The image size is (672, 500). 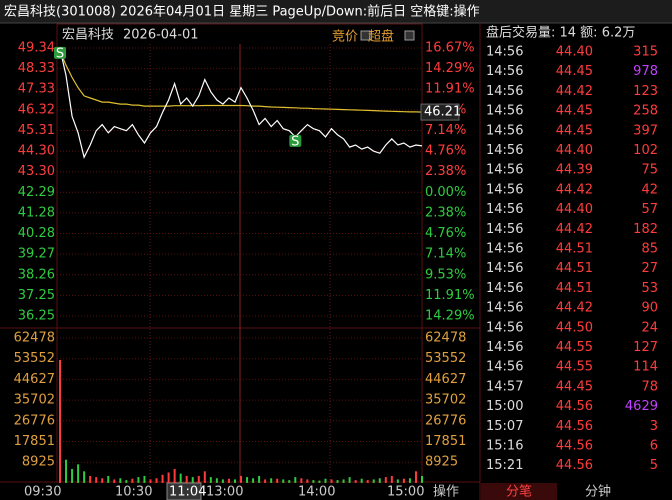 What do you see at coordinates (649, 189) in the screenshot?
I see `trade-volume: 42` at bounding box center [649, 189].